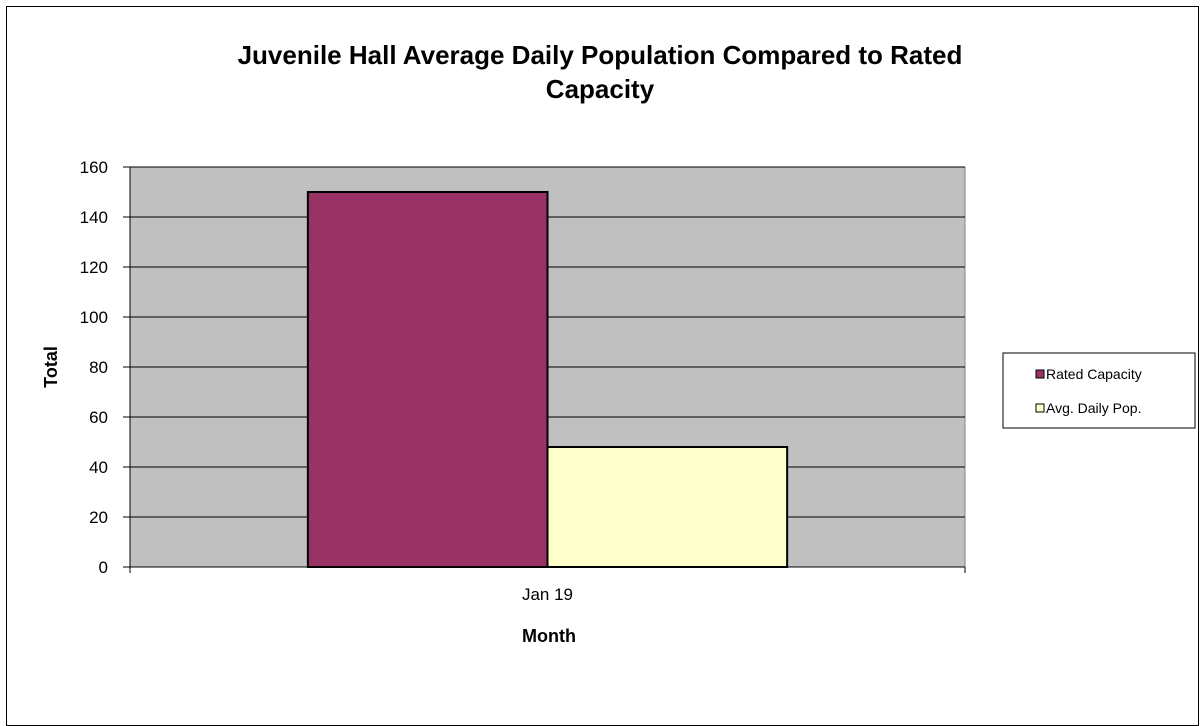  I want to click on chart-title-line-2: Capacity, so click(600, 89).